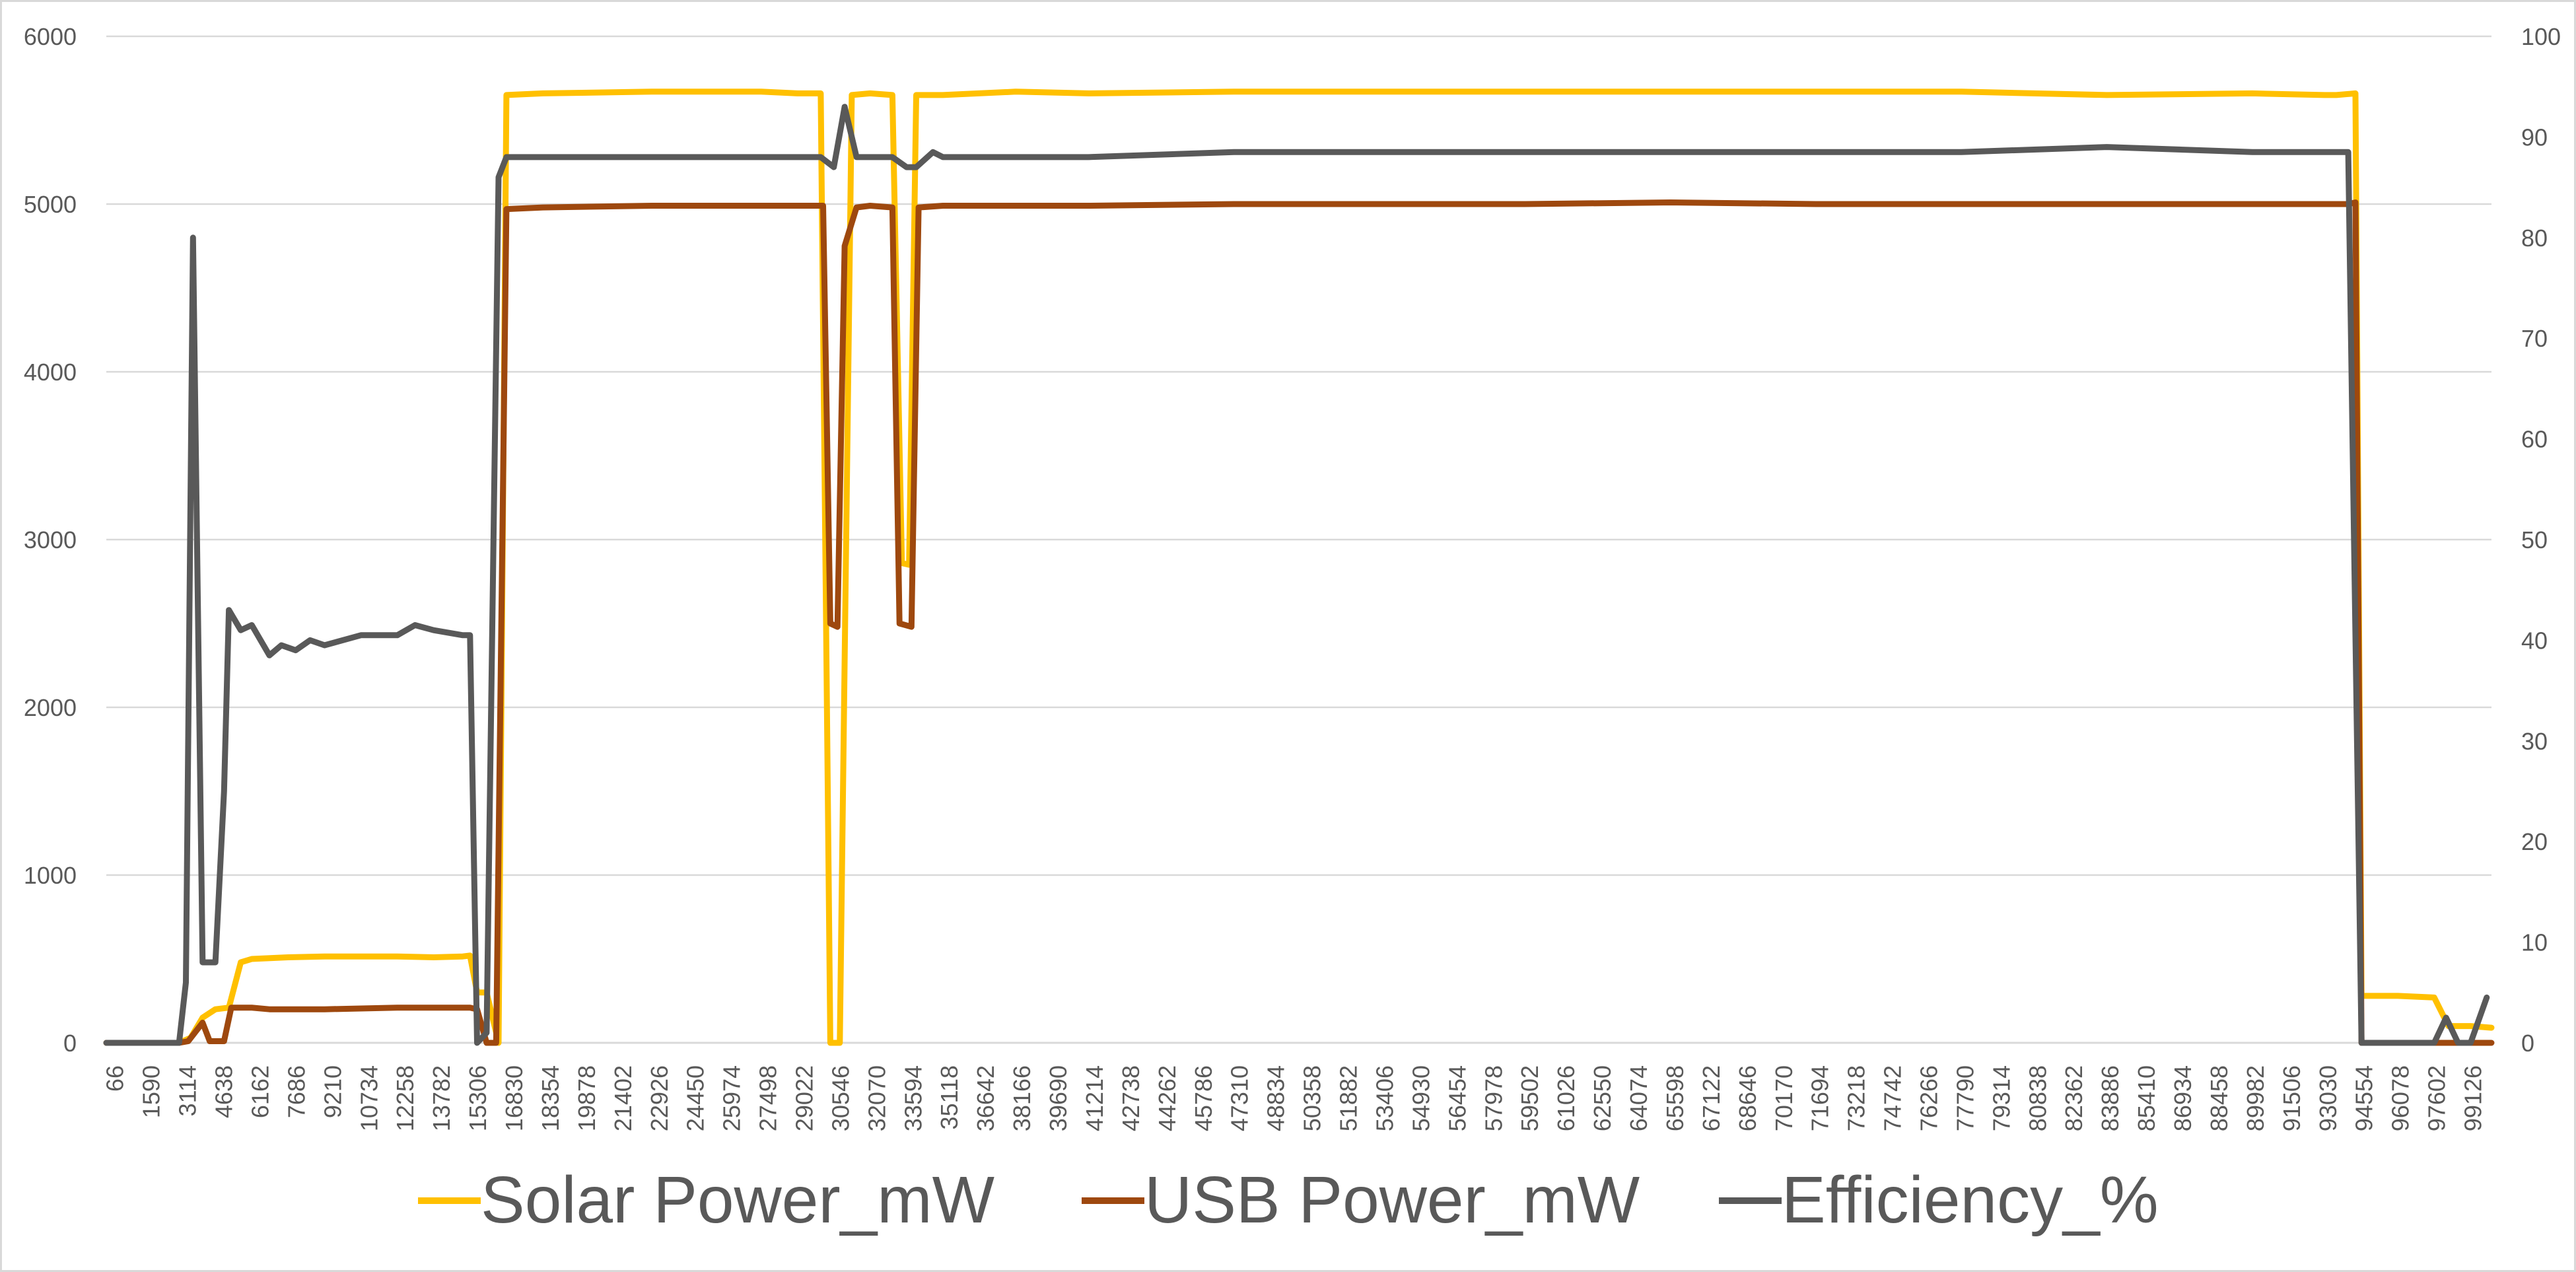  What do you see at coordinates (1059, 1098) in the screenshot?
I see `x-tick-label: 39690` at bounding box center [1059, 1098].